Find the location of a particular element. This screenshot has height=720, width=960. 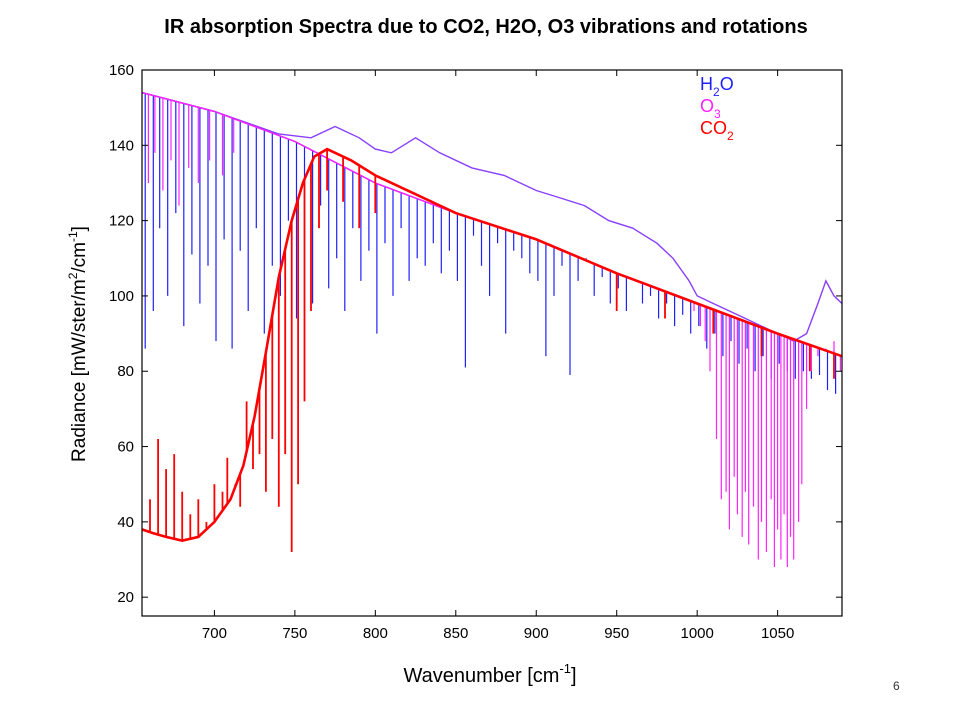

x-axis-label-sup: -1 is located at coordinates (565, 668).